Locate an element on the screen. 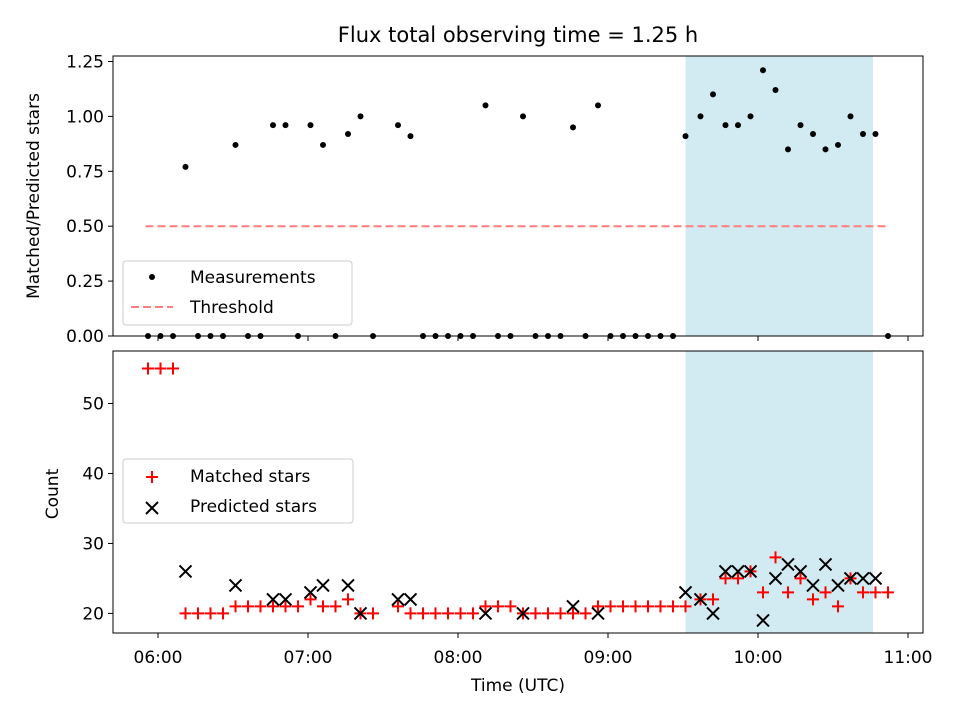  x-tick-label: 07:00 is located at coordinates (308, 658).